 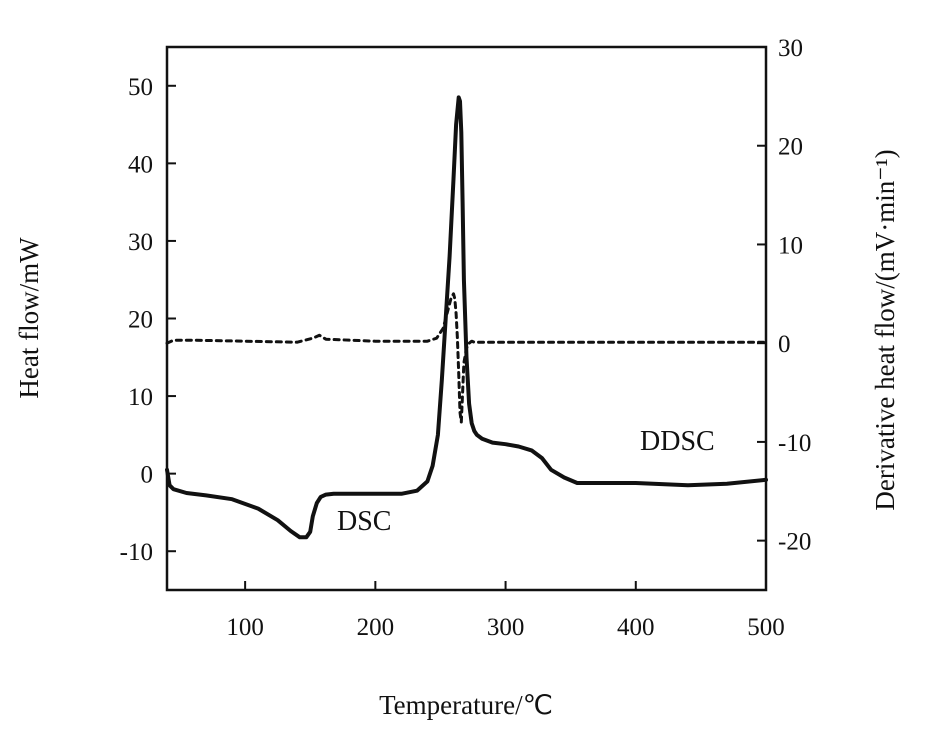 I want to click on annotation-dsc: DSC, so click(x=364, y=521).